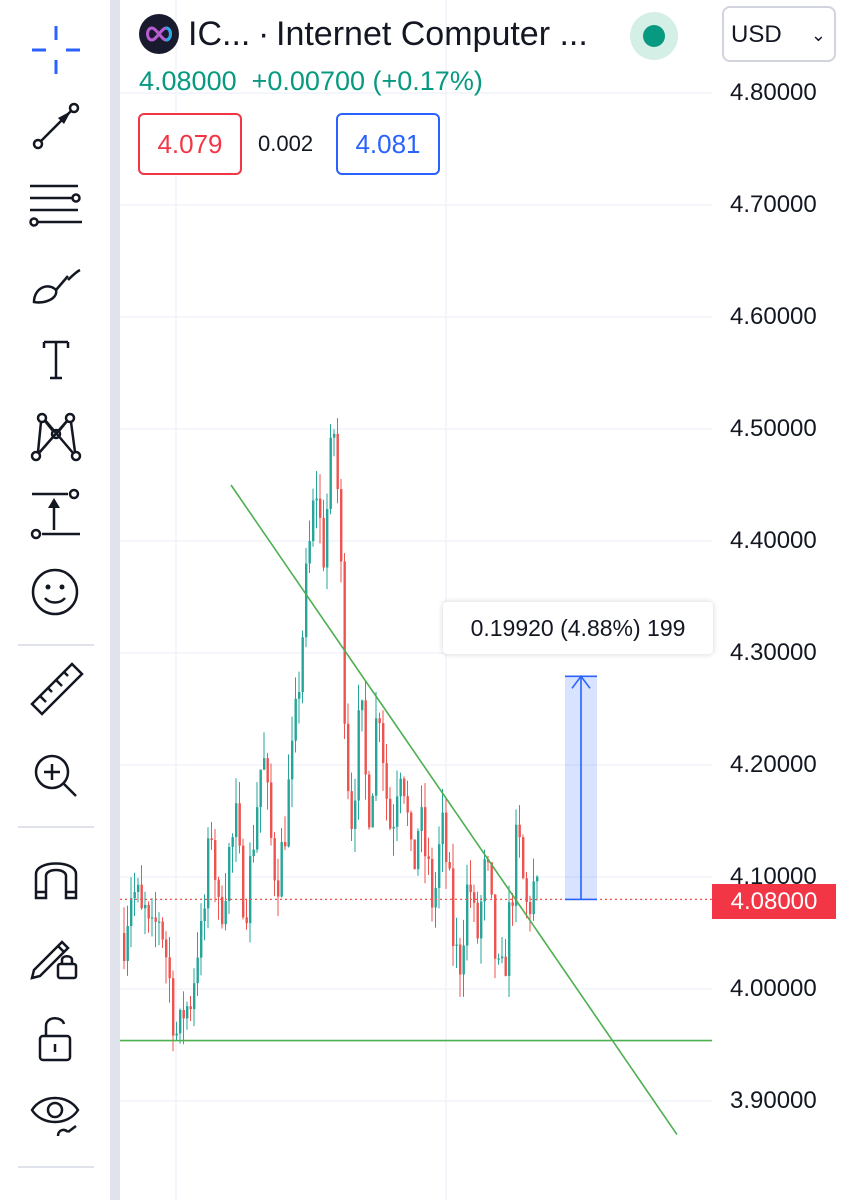  I want to click on currency-dropdown: USD ⌄, so click(779, 34).